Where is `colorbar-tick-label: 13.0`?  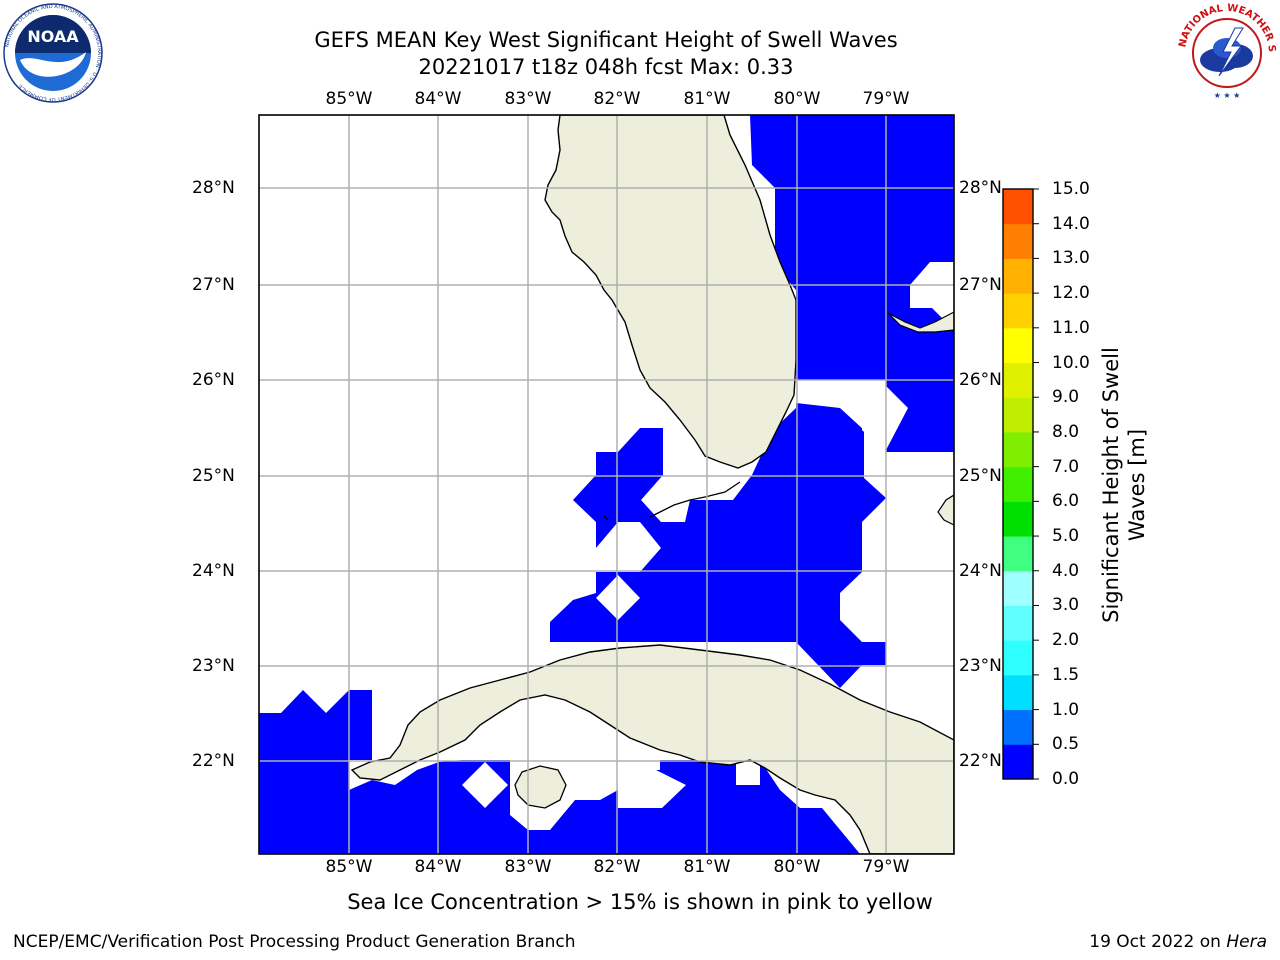
colorbar-tick-label: 13.0 is located at coordinates (1071, 258).